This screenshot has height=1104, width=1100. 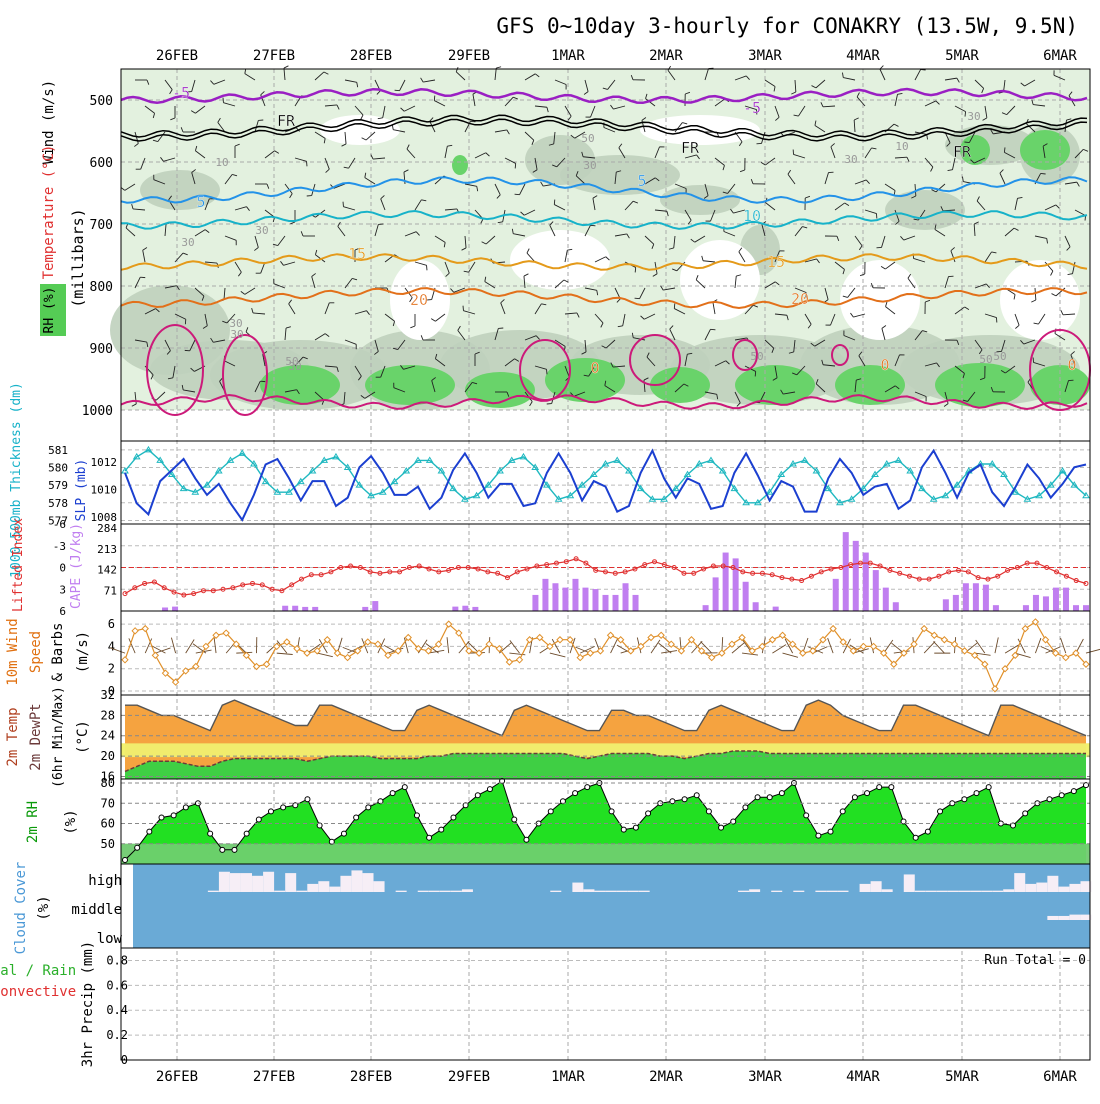 What do you see at coordinates (568, 56) in the screenshot?
I see `date-label-top: 1MAR` at bounding box center [568, 56].